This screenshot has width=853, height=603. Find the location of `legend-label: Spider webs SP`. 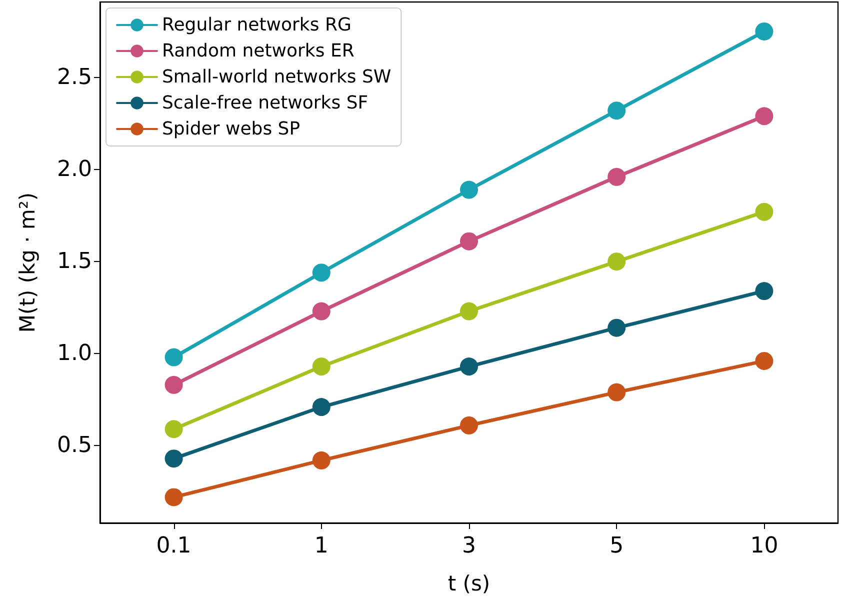

legend-label: Spider webs SP is located at coordinates (231, 129).